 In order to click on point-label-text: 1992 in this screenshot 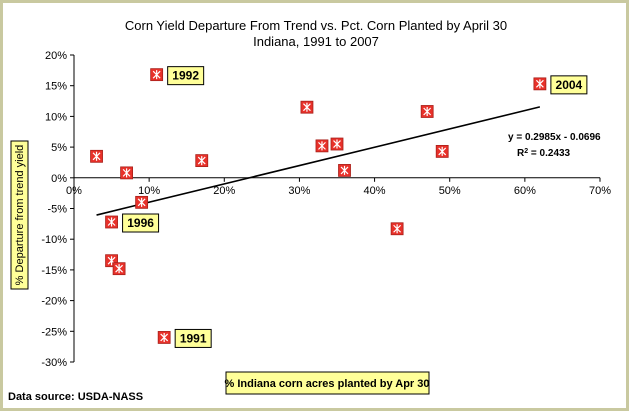, I will do `click(185, 76)`.